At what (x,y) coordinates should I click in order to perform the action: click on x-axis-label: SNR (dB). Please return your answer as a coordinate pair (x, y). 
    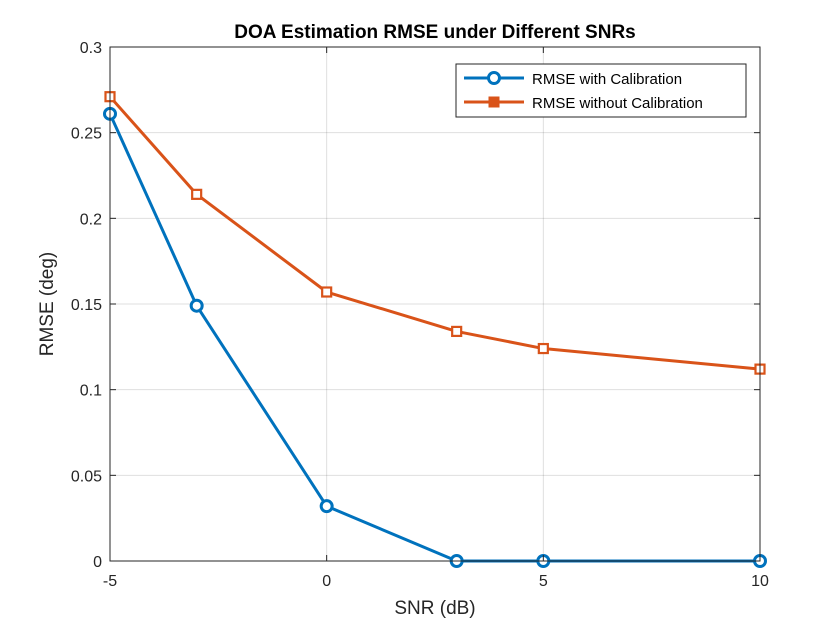
    Looking at the image, I should click on (434, 608).